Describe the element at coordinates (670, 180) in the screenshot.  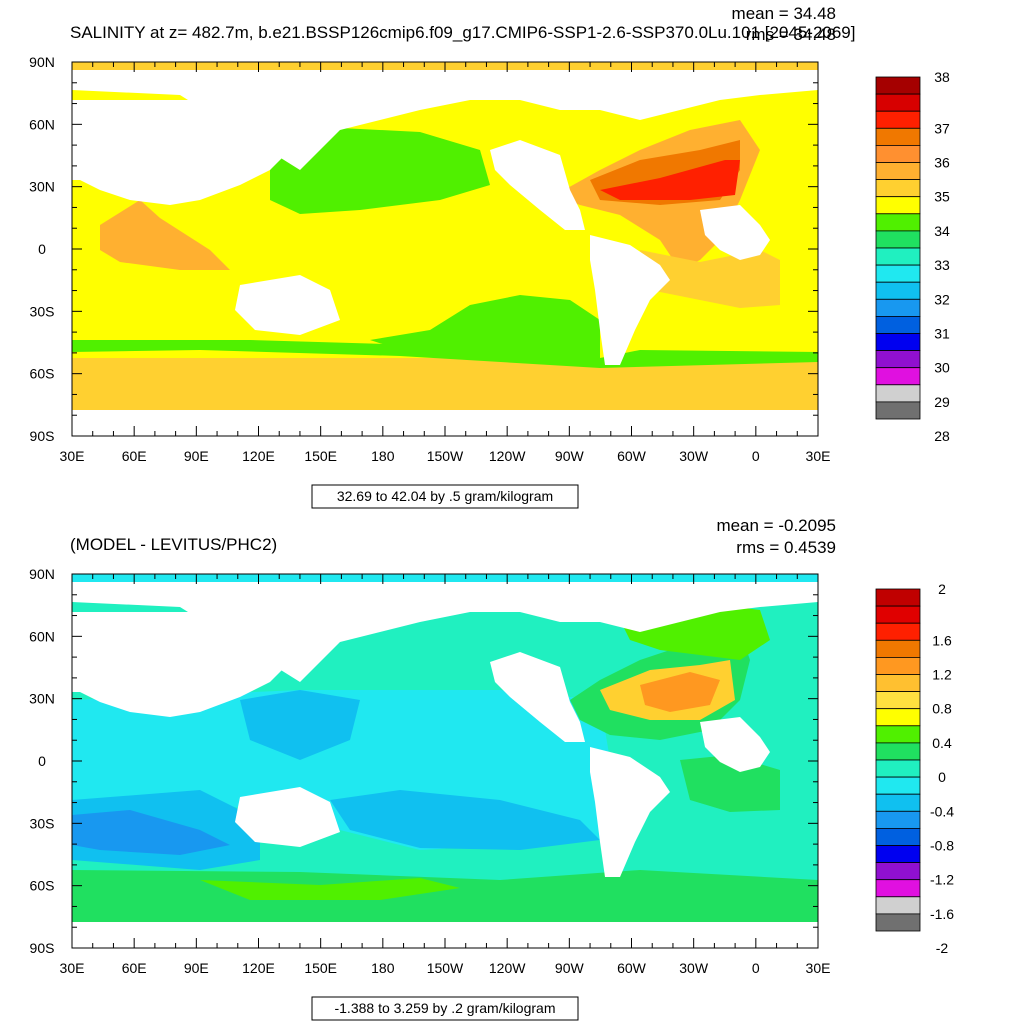
I see `top-atl-red` at that location.